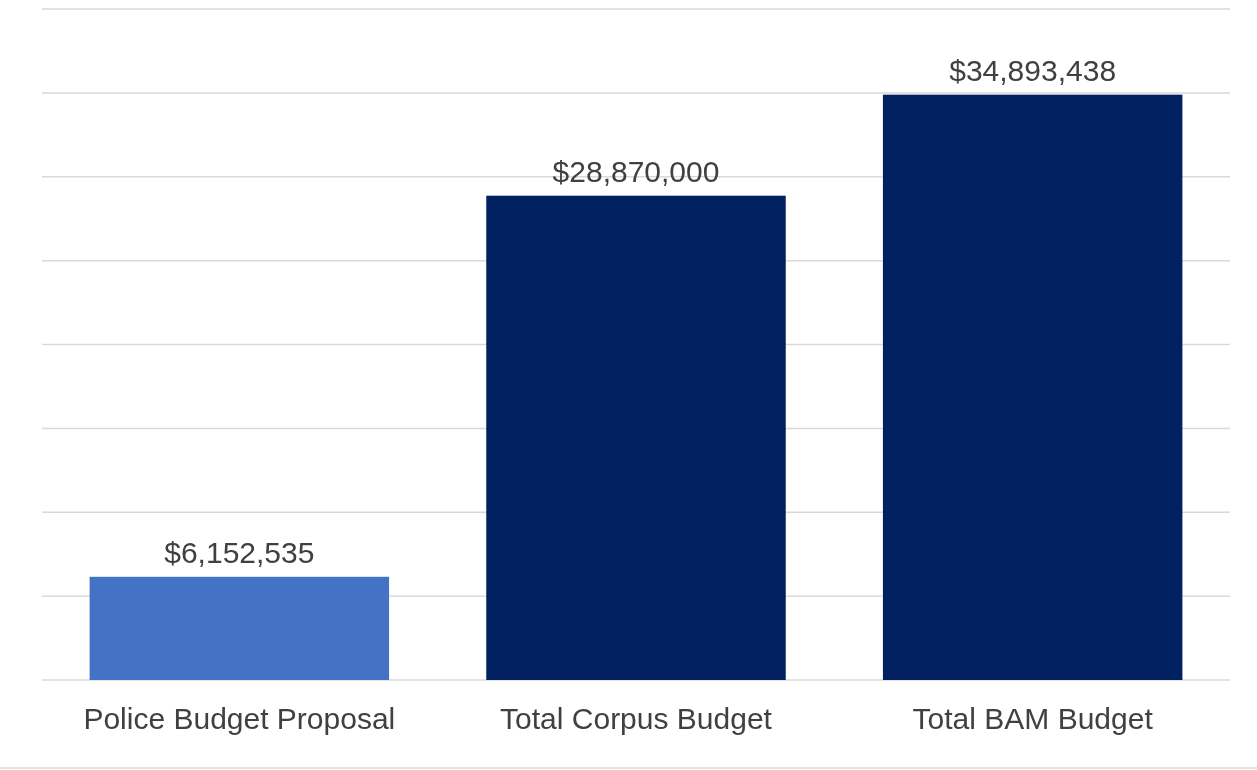  I want to click on data-label: $6,152,535, so click(239, 552).